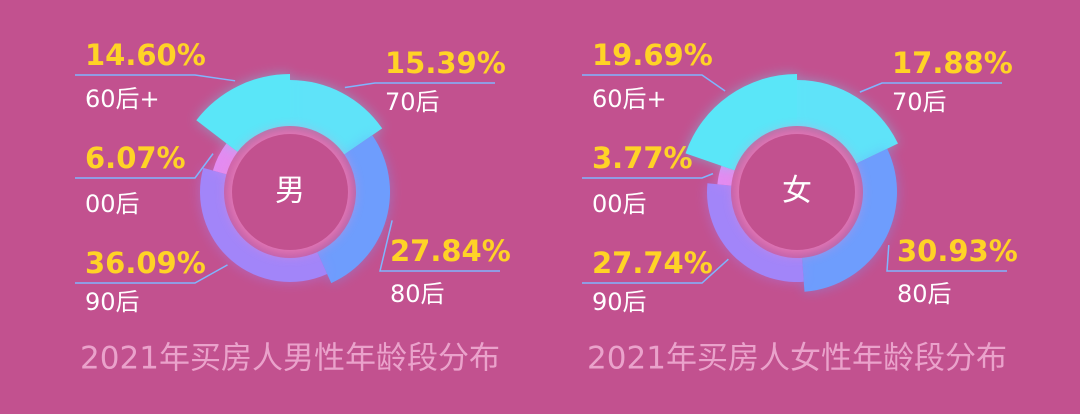 Image resolution: width=1080 pixels, height=414 pixels. I want to click on chart-title: 2021年买房人女性年龄段分布, so click(797, 359).